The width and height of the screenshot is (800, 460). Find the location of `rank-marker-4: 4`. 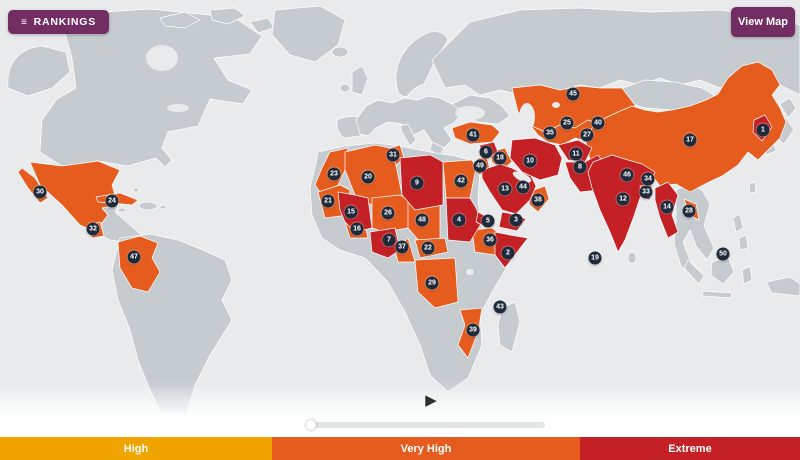

rank-marker-4: 4 is located at coordinates (459, 220).